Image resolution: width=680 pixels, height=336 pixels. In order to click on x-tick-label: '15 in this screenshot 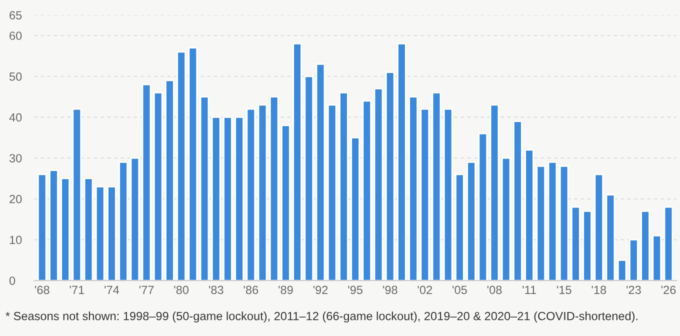, I will do `click(564, 290)`.